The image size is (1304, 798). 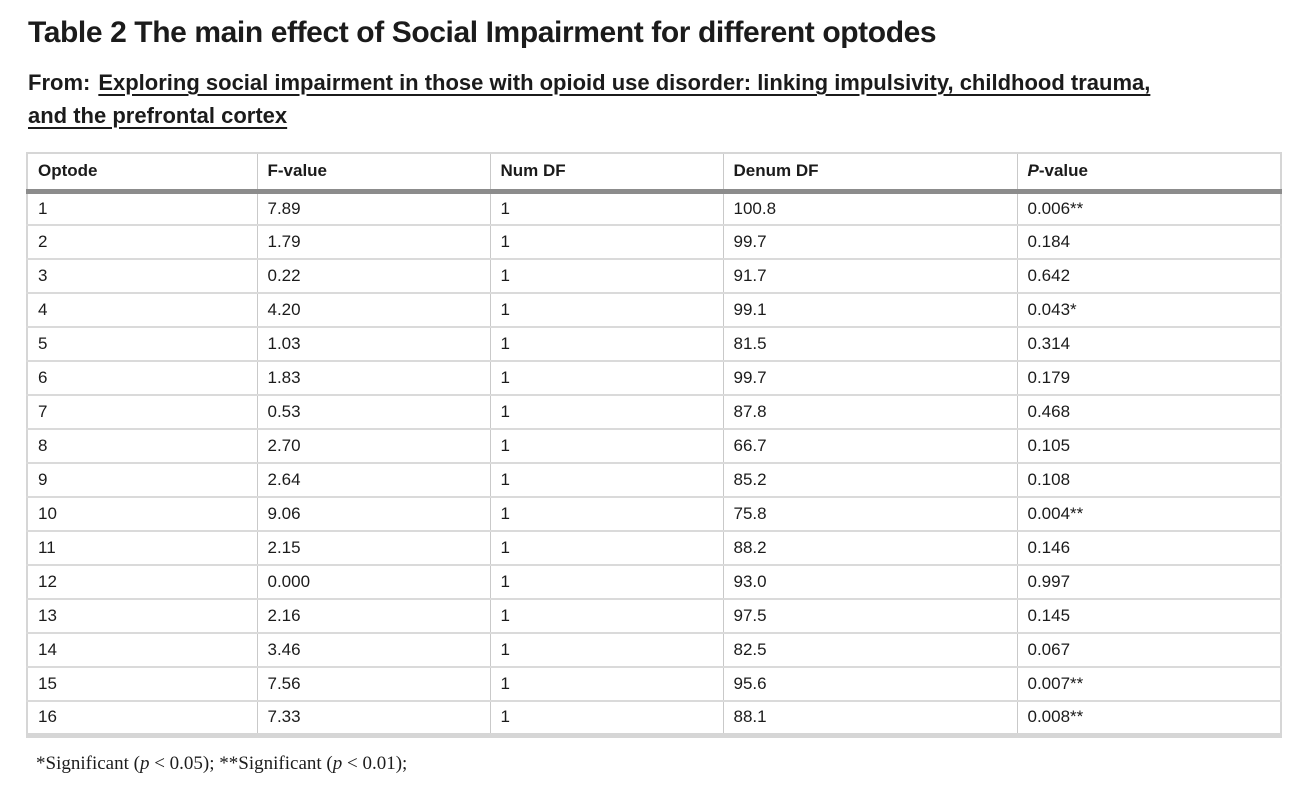 I want to click on table-cell: 0.008**, so click(x=1055, y=717).